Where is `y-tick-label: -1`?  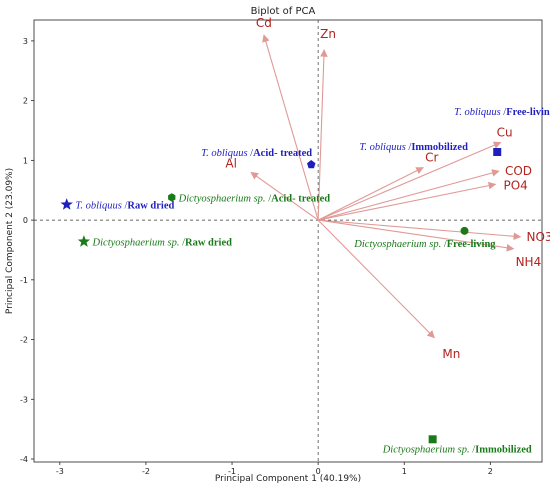
y-tick-label: -1 is located at coordinates (24, 280).